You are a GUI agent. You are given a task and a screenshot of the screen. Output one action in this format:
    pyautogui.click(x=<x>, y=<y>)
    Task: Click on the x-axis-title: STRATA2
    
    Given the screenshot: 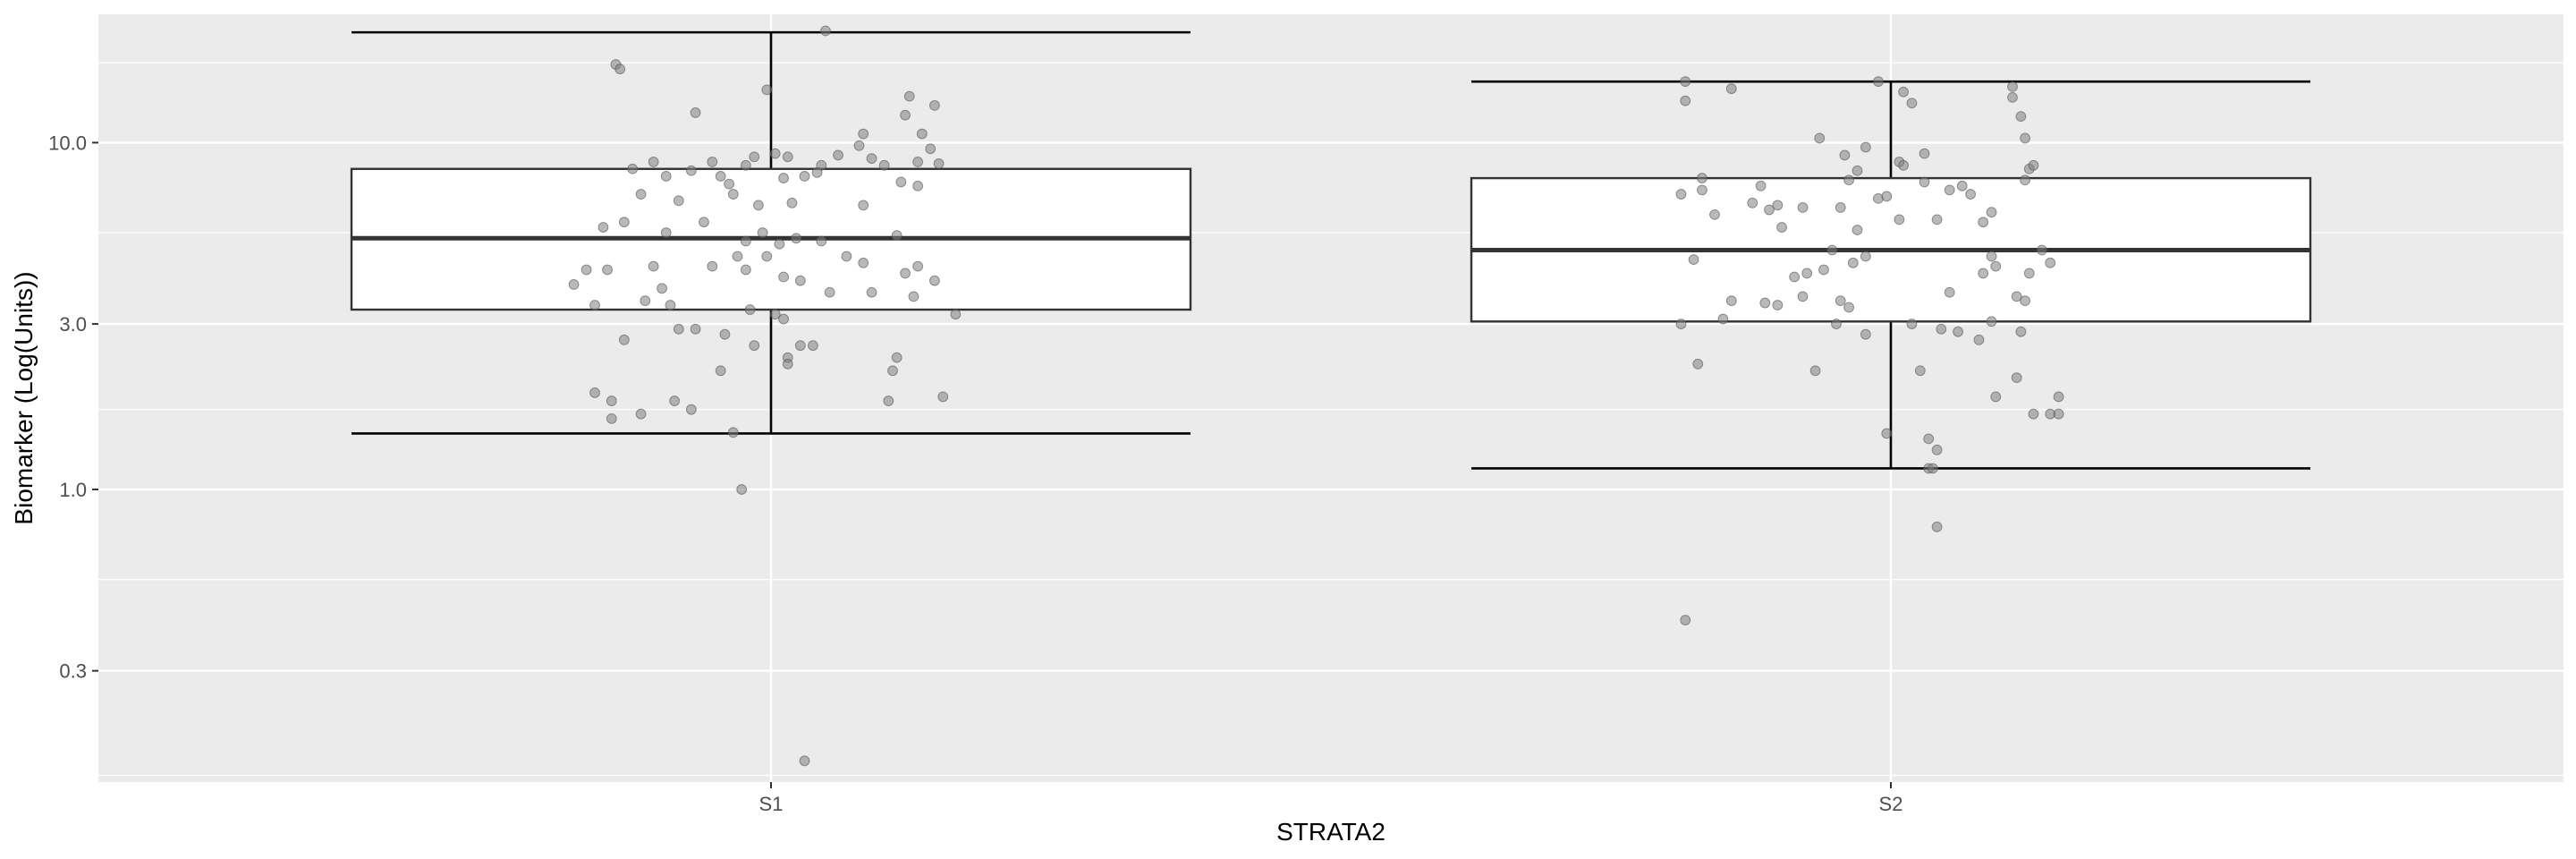 What is the action you would take?
    pyautogui.click(x=1330, y=832)
    